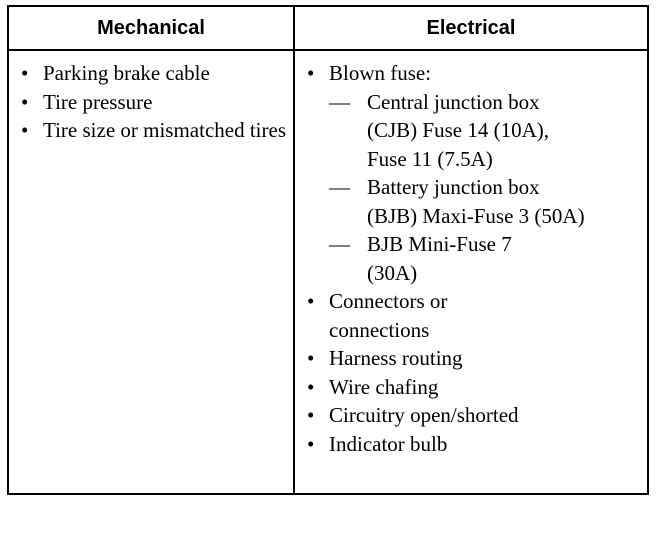 The image size is (672, 534). I want to click on list-item: Connectors or connections, so click(408, 315).